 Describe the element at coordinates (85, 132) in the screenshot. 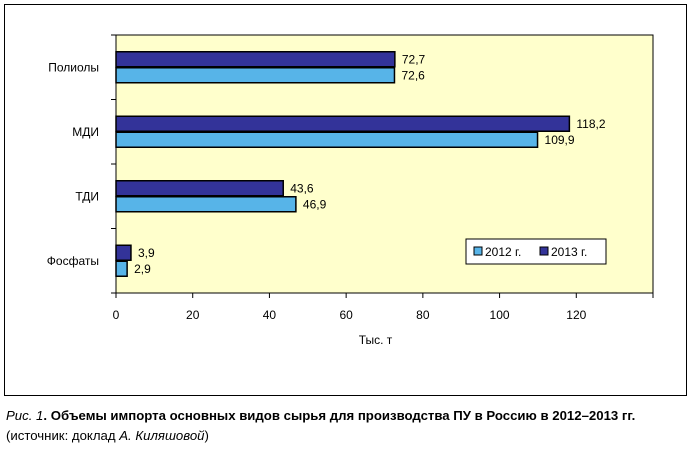

I see `category-label-cat-1: МДИ` at that location.